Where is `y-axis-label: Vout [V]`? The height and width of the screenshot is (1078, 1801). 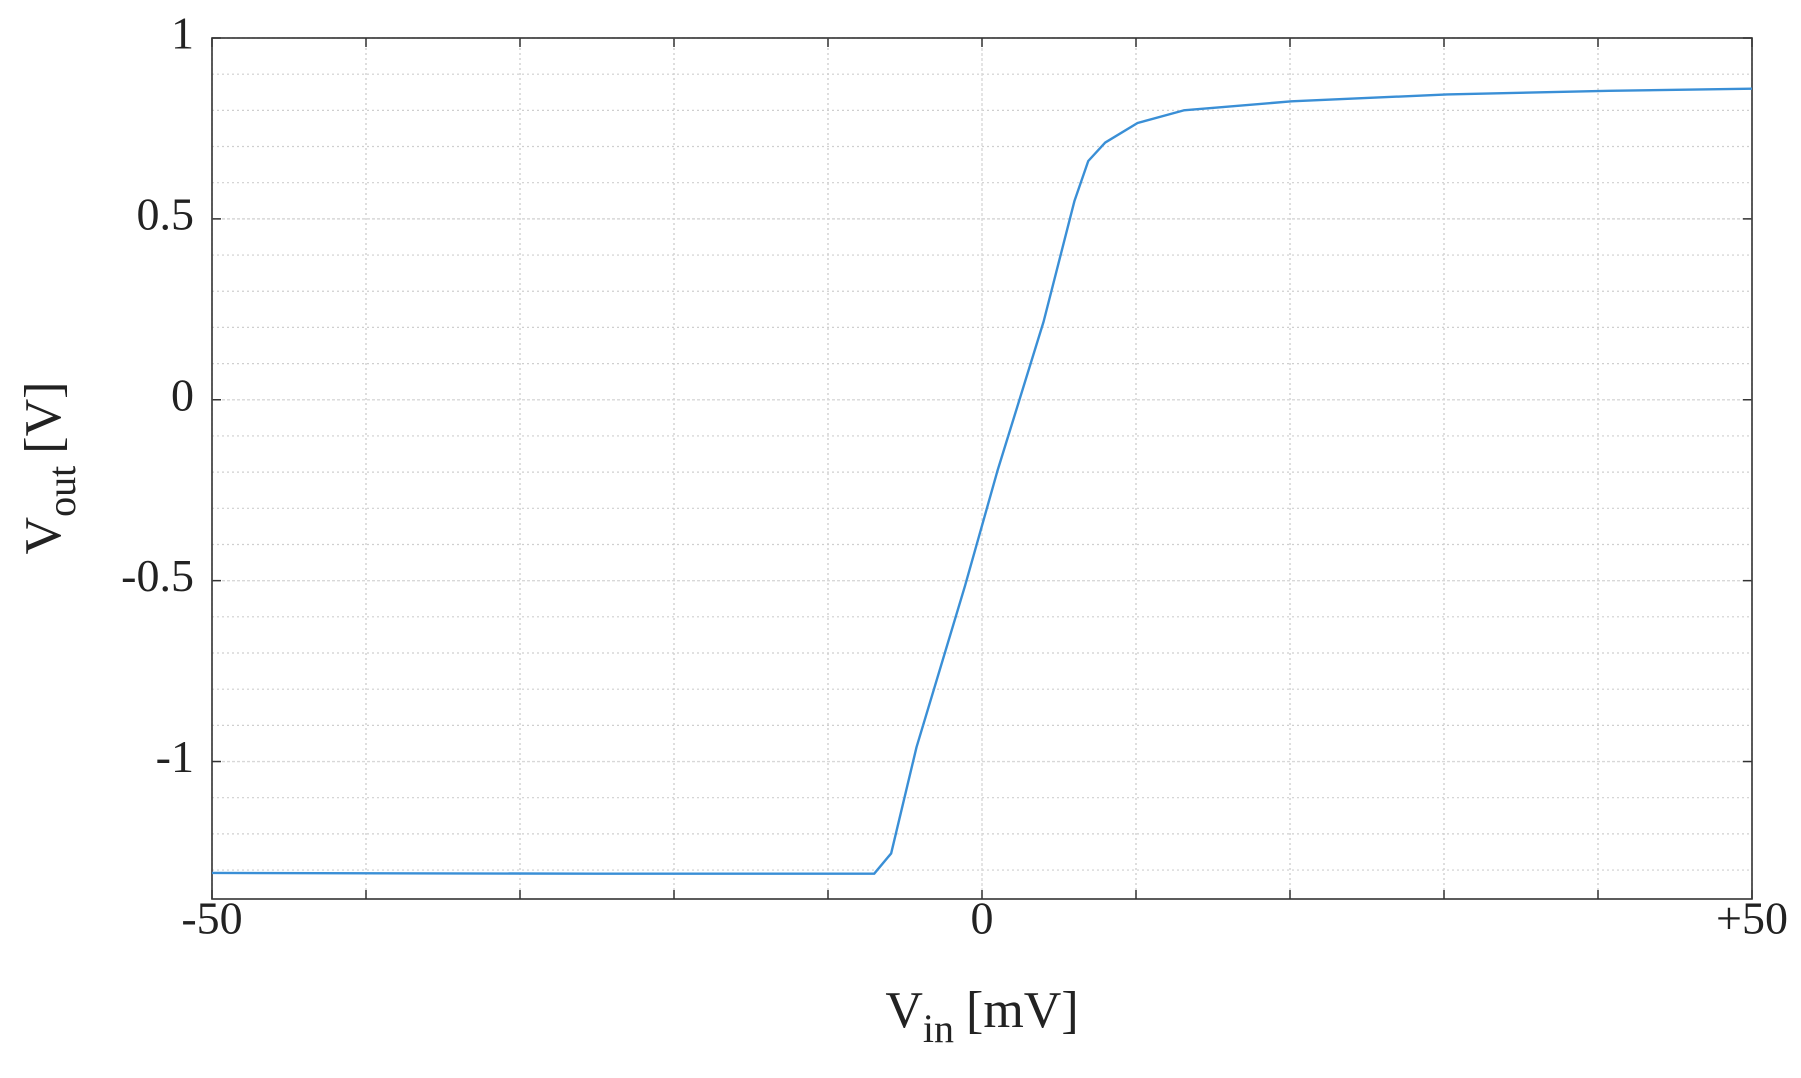
y-axis-label: Vout [V] is located at coordinates (49, 468).